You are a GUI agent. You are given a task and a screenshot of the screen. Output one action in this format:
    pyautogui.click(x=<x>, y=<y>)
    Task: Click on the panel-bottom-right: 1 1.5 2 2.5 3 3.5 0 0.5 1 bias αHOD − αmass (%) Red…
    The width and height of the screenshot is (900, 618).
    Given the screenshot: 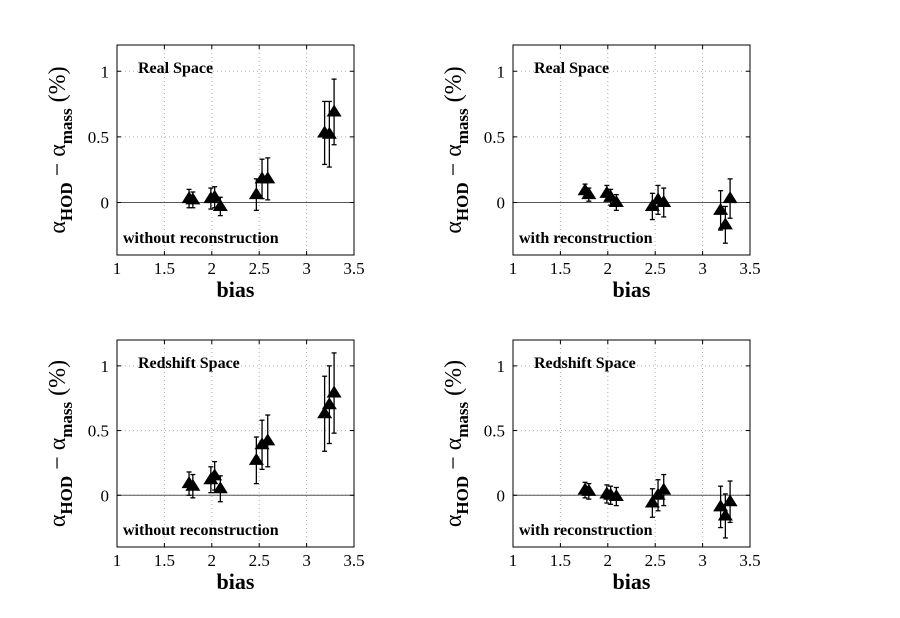 What is the action you would take?
    pyautogui.click(x=601, y=466)
    